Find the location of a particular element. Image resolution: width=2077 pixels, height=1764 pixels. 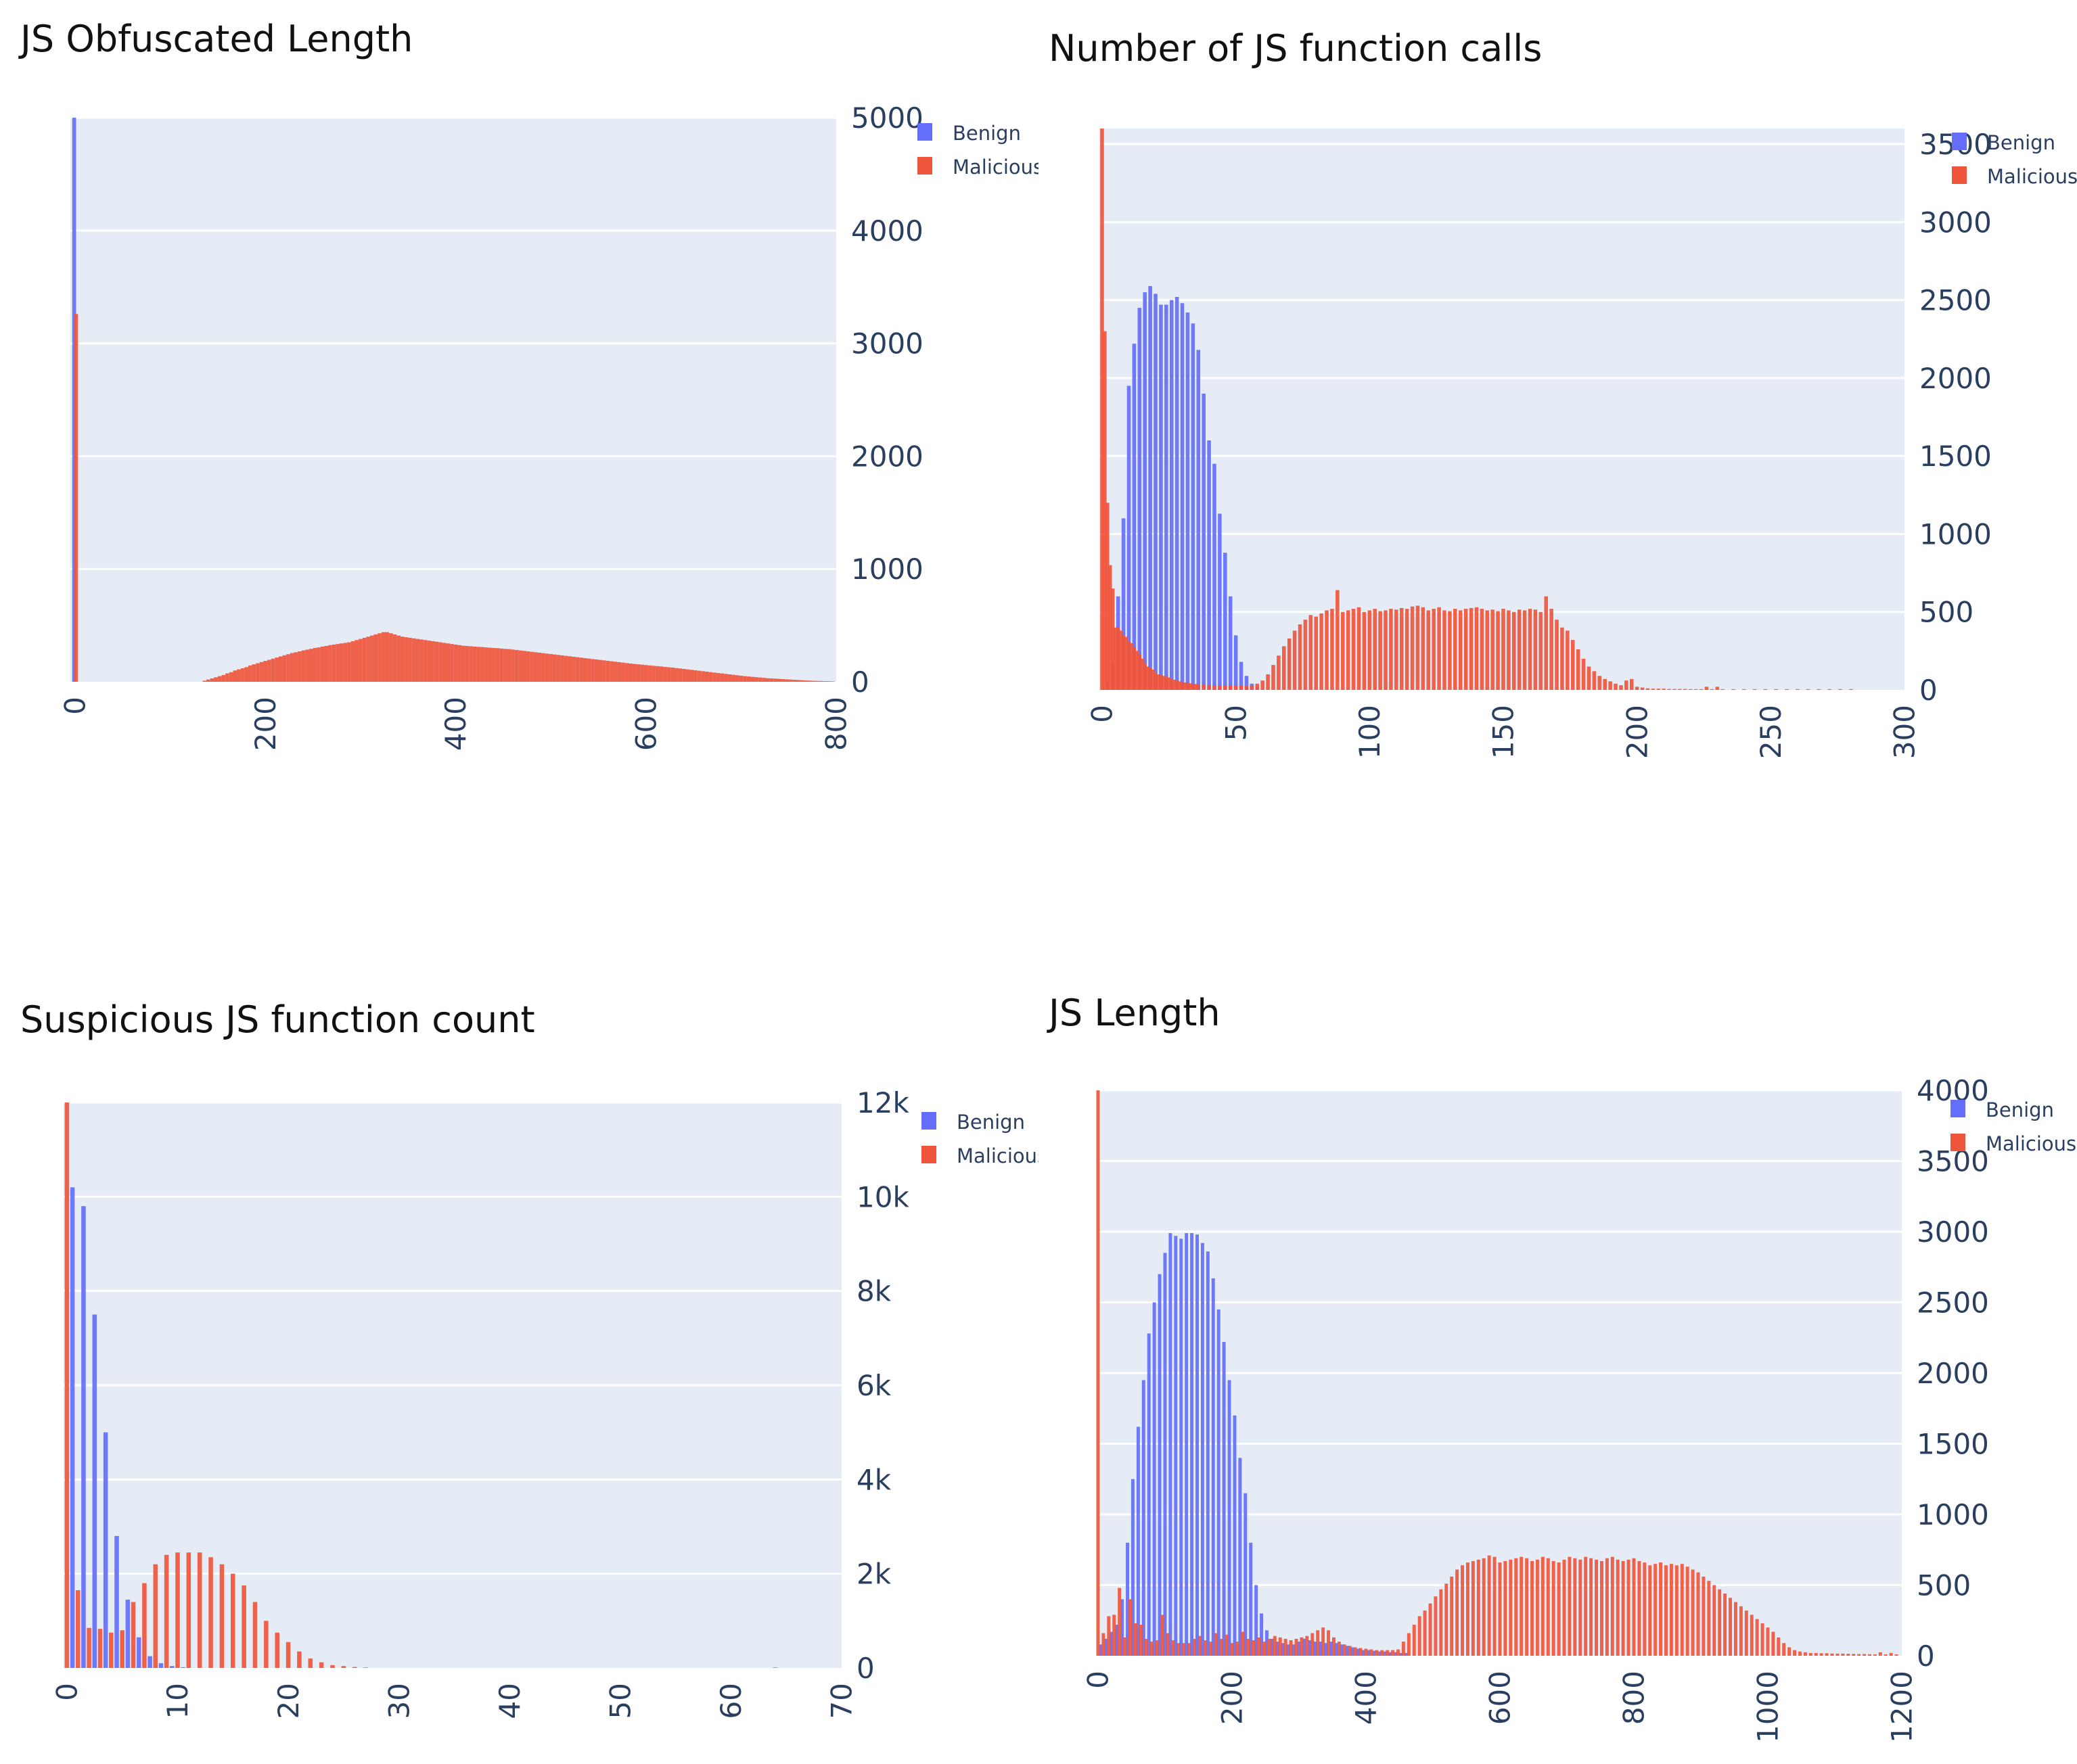

y-tick-label: 1500 is located at coordinates (1955, 456).